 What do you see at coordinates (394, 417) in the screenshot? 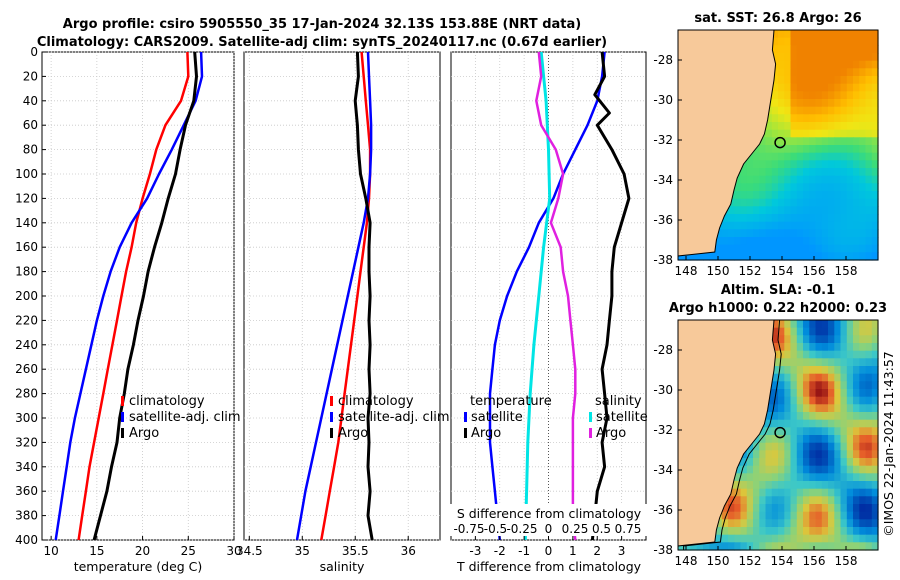
I see `legend-label-satellite: satellite-adj. clim` at bounding box center [394, 417].